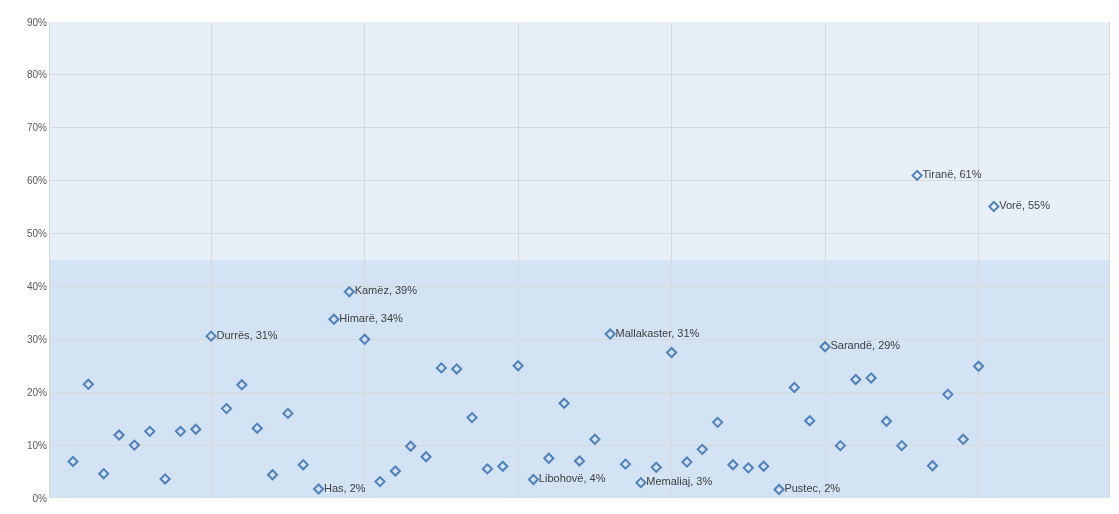 The height and width of the screenshot is (514, 1119). I want to click on data-label: Libohovë, 4%, so click(572, 478).